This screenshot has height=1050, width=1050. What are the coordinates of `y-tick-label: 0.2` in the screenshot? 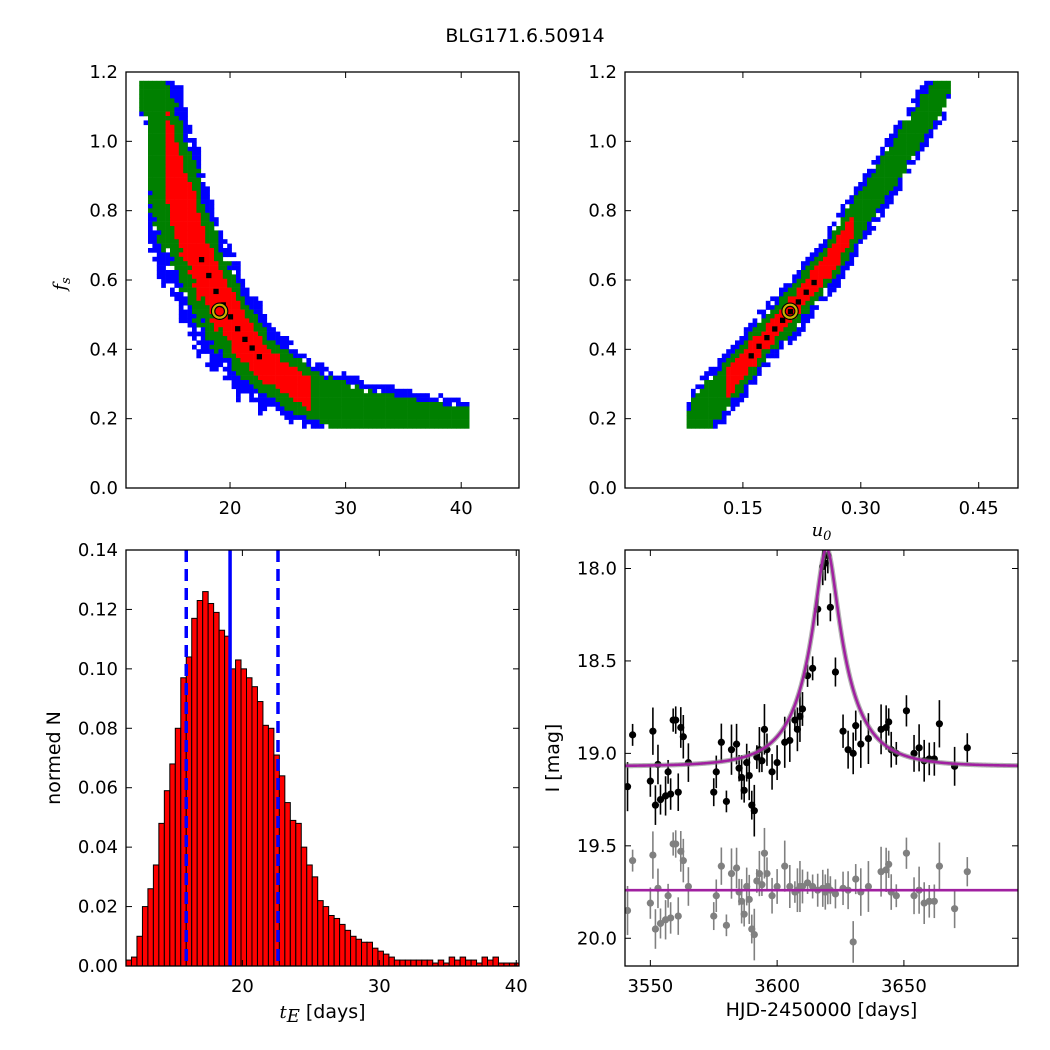 It's located at (103, 419).